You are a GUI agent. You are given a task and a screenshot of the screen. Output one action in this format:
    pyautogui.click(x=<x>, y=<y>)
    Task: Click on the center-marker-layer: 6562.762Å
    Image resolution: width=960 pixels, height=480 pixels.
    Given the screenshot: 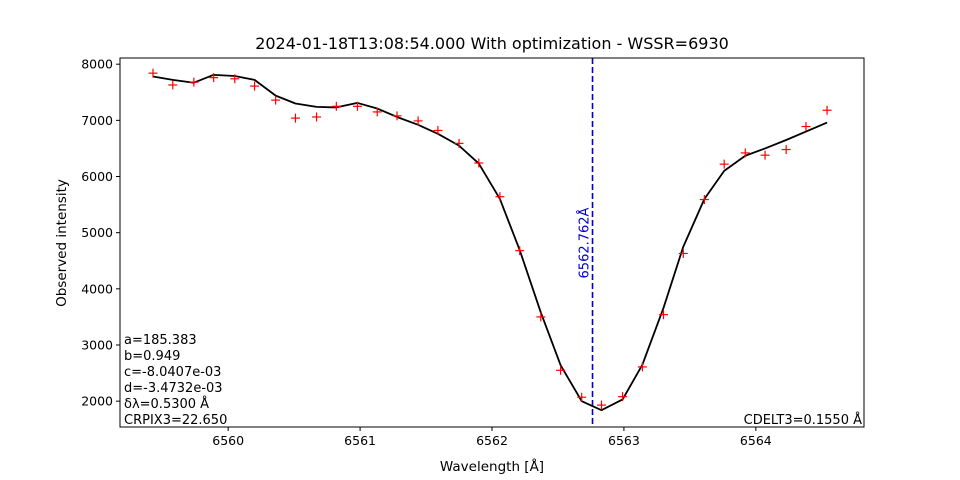 What is the action you would take?
    pyautogui.click(x=585, y=242)
    